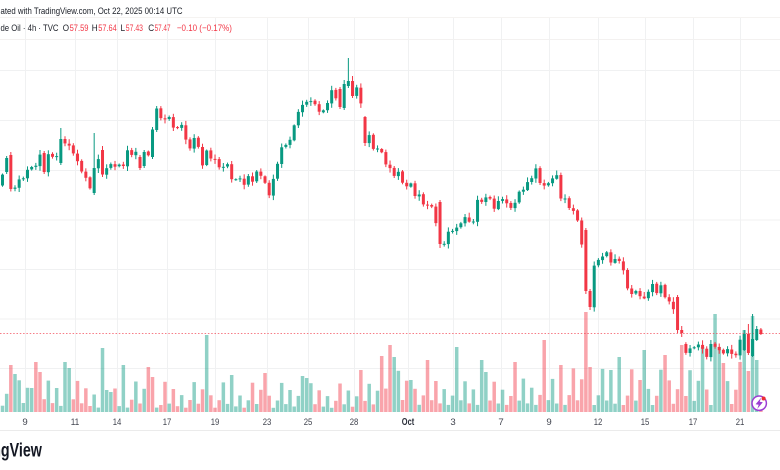 This screenshot has width=780, height=470. Describe the element at coordinates (75, 422) in the screenshot. I see `svg-text: 11` at that location.